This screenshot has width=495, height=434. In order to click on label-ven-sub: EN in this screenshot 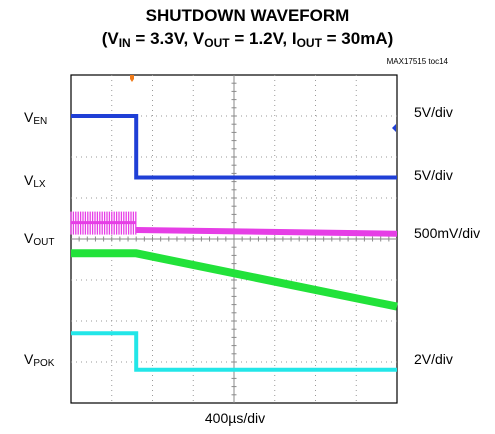, I will do `click(40, 121)`.